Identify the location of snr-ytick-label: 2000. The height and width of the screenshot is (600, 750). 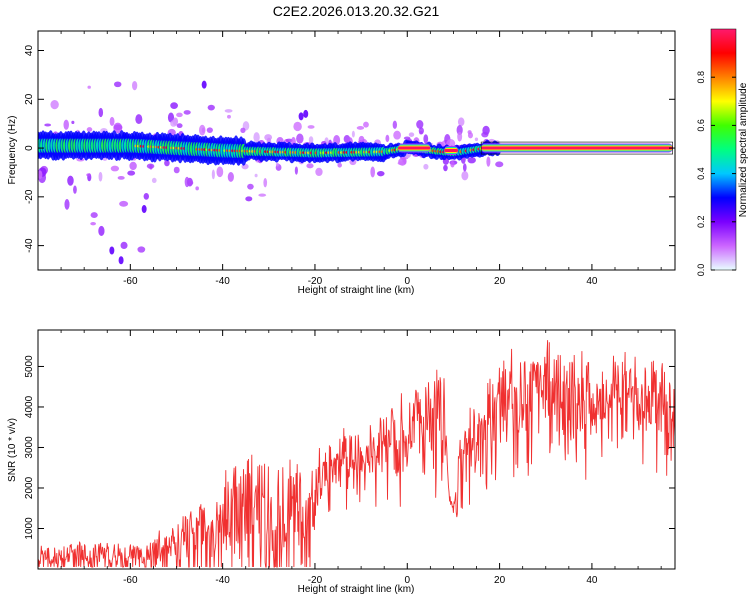
(29, 487).